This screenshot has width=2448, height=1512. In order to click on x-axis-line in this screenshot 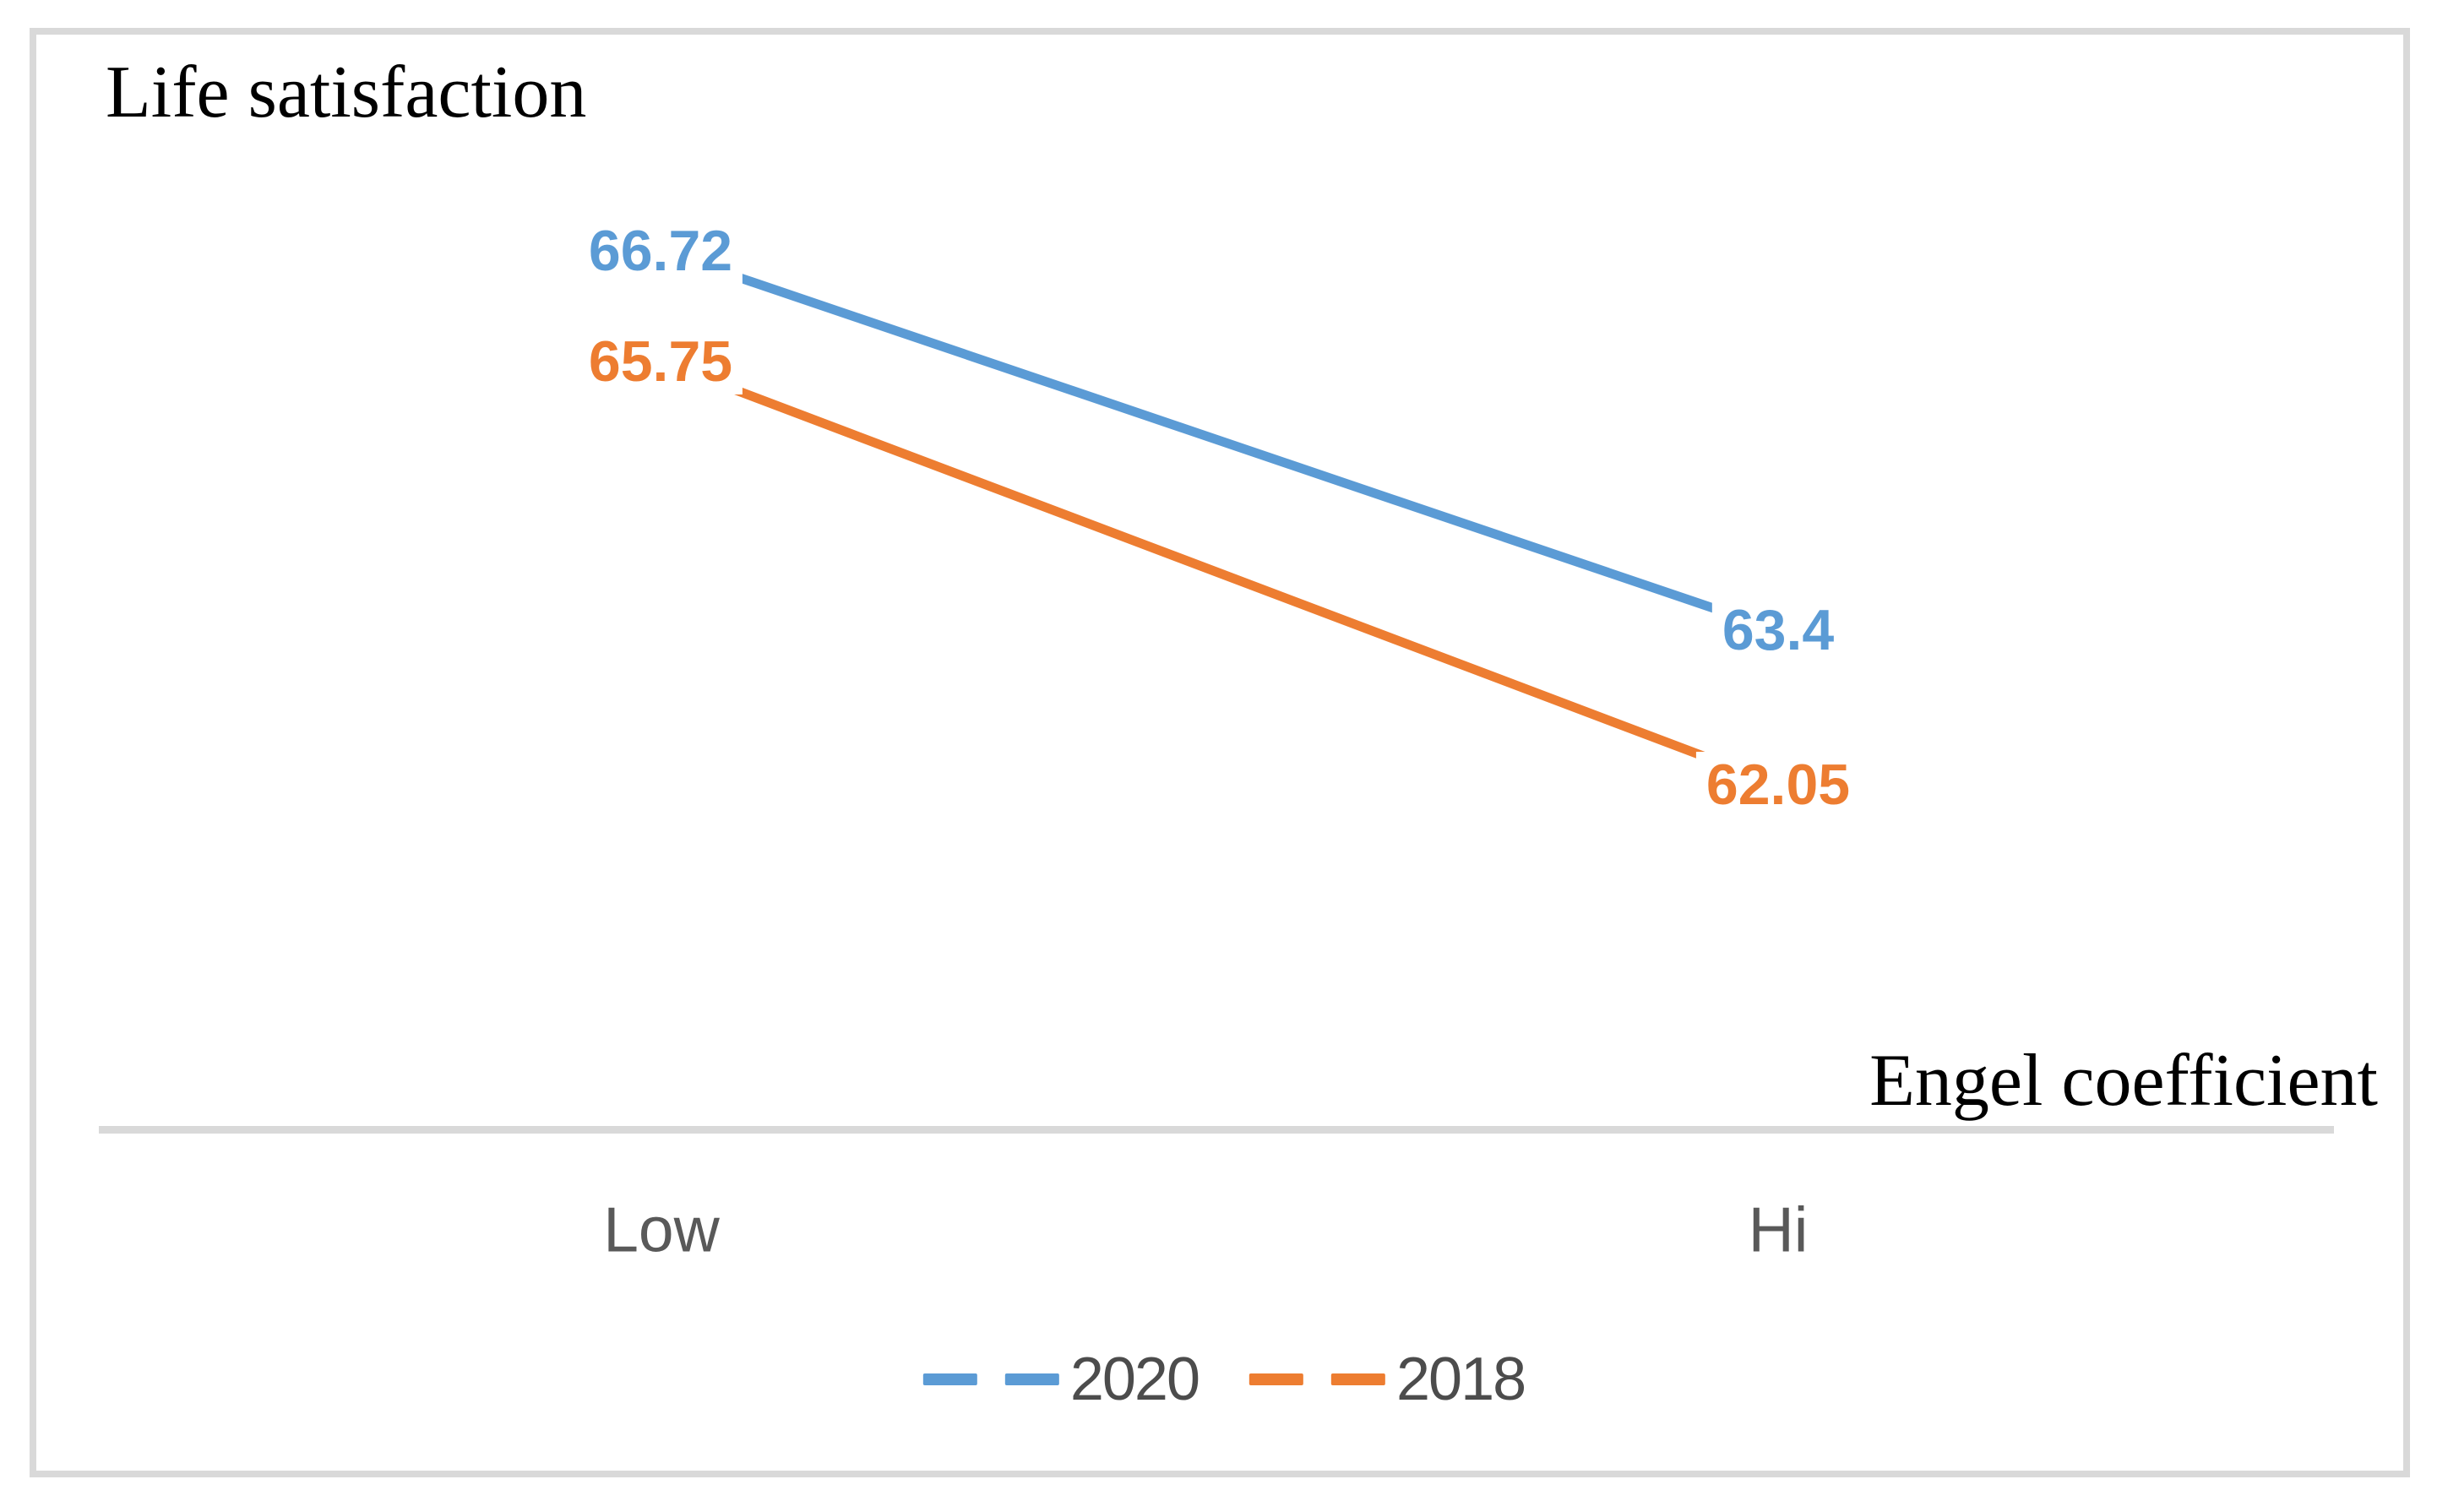, I will do `click(1216, 1130)`.